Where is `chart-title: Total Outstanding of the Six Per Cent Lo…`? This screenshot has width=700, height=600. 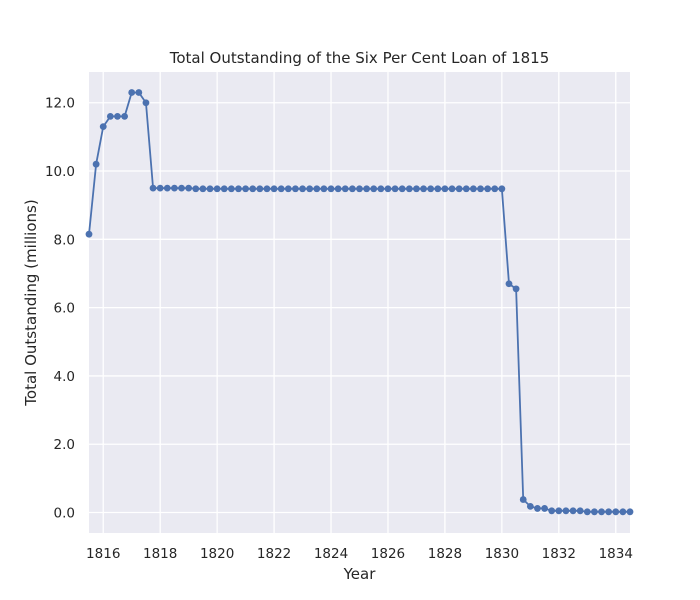 chart-title: Total Outstanding of the Six Per Cent Lo… is located at coordinates (359, 58).